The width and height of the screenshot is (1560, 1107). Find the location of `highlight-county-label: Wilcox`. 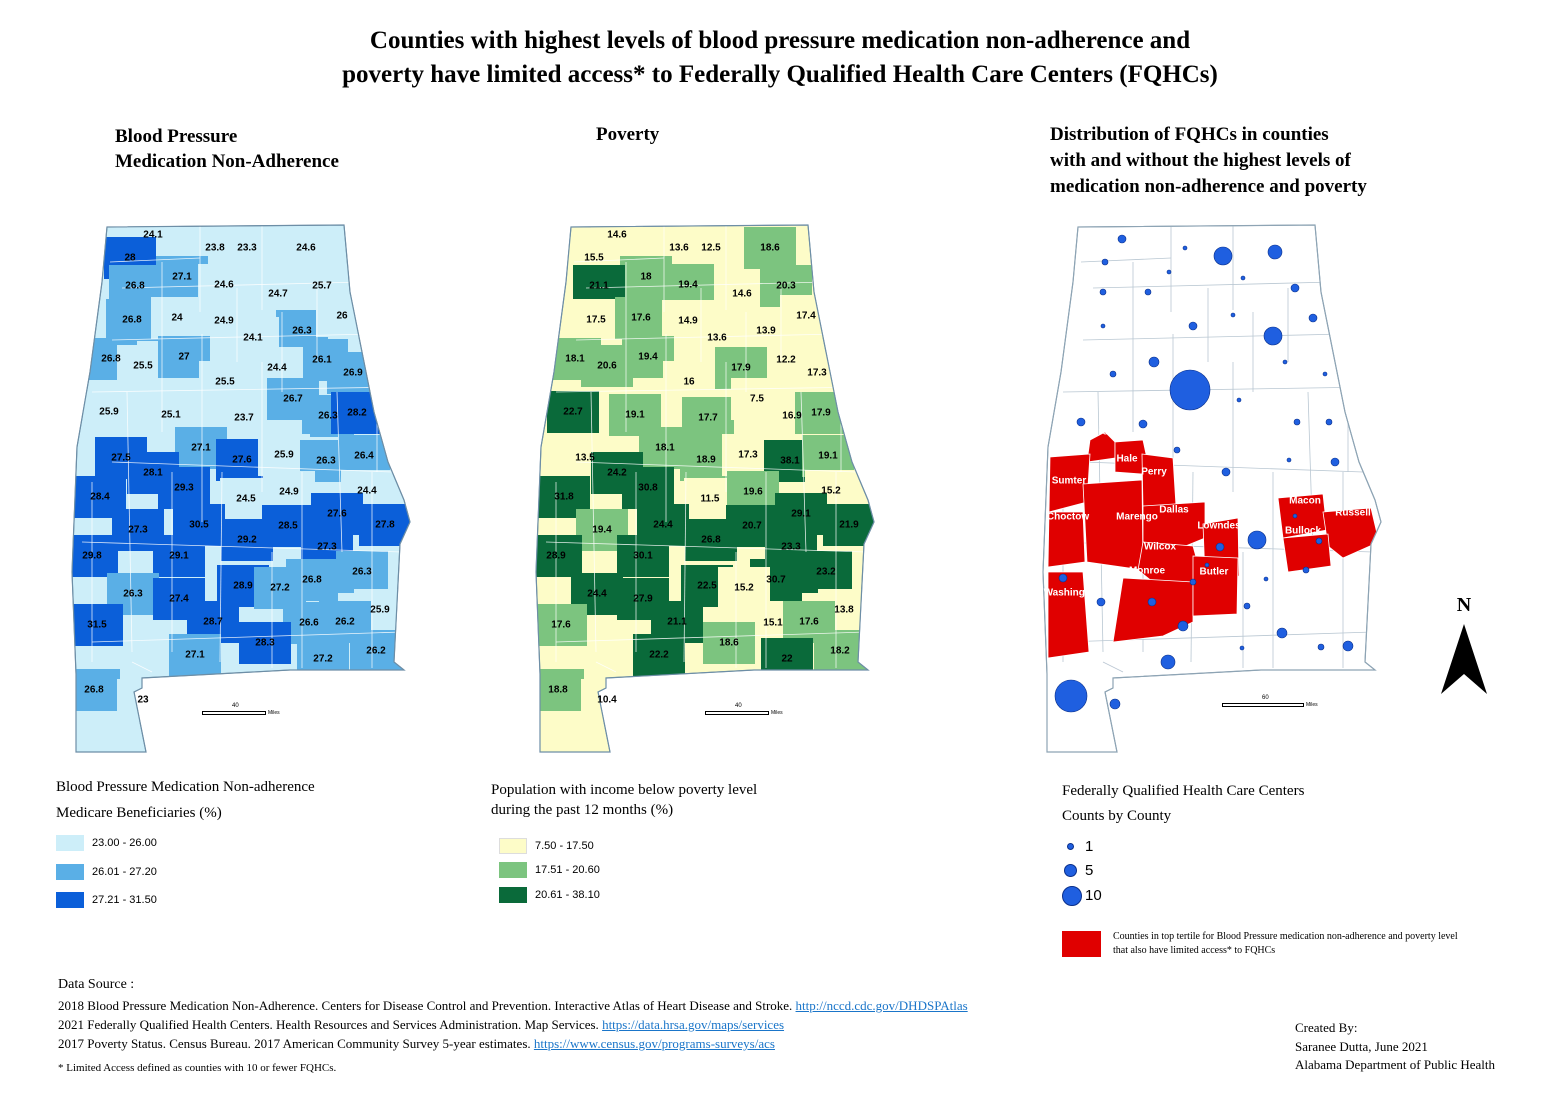

highlight-county-label: Wilcox is located at coordinates (1160, 547).